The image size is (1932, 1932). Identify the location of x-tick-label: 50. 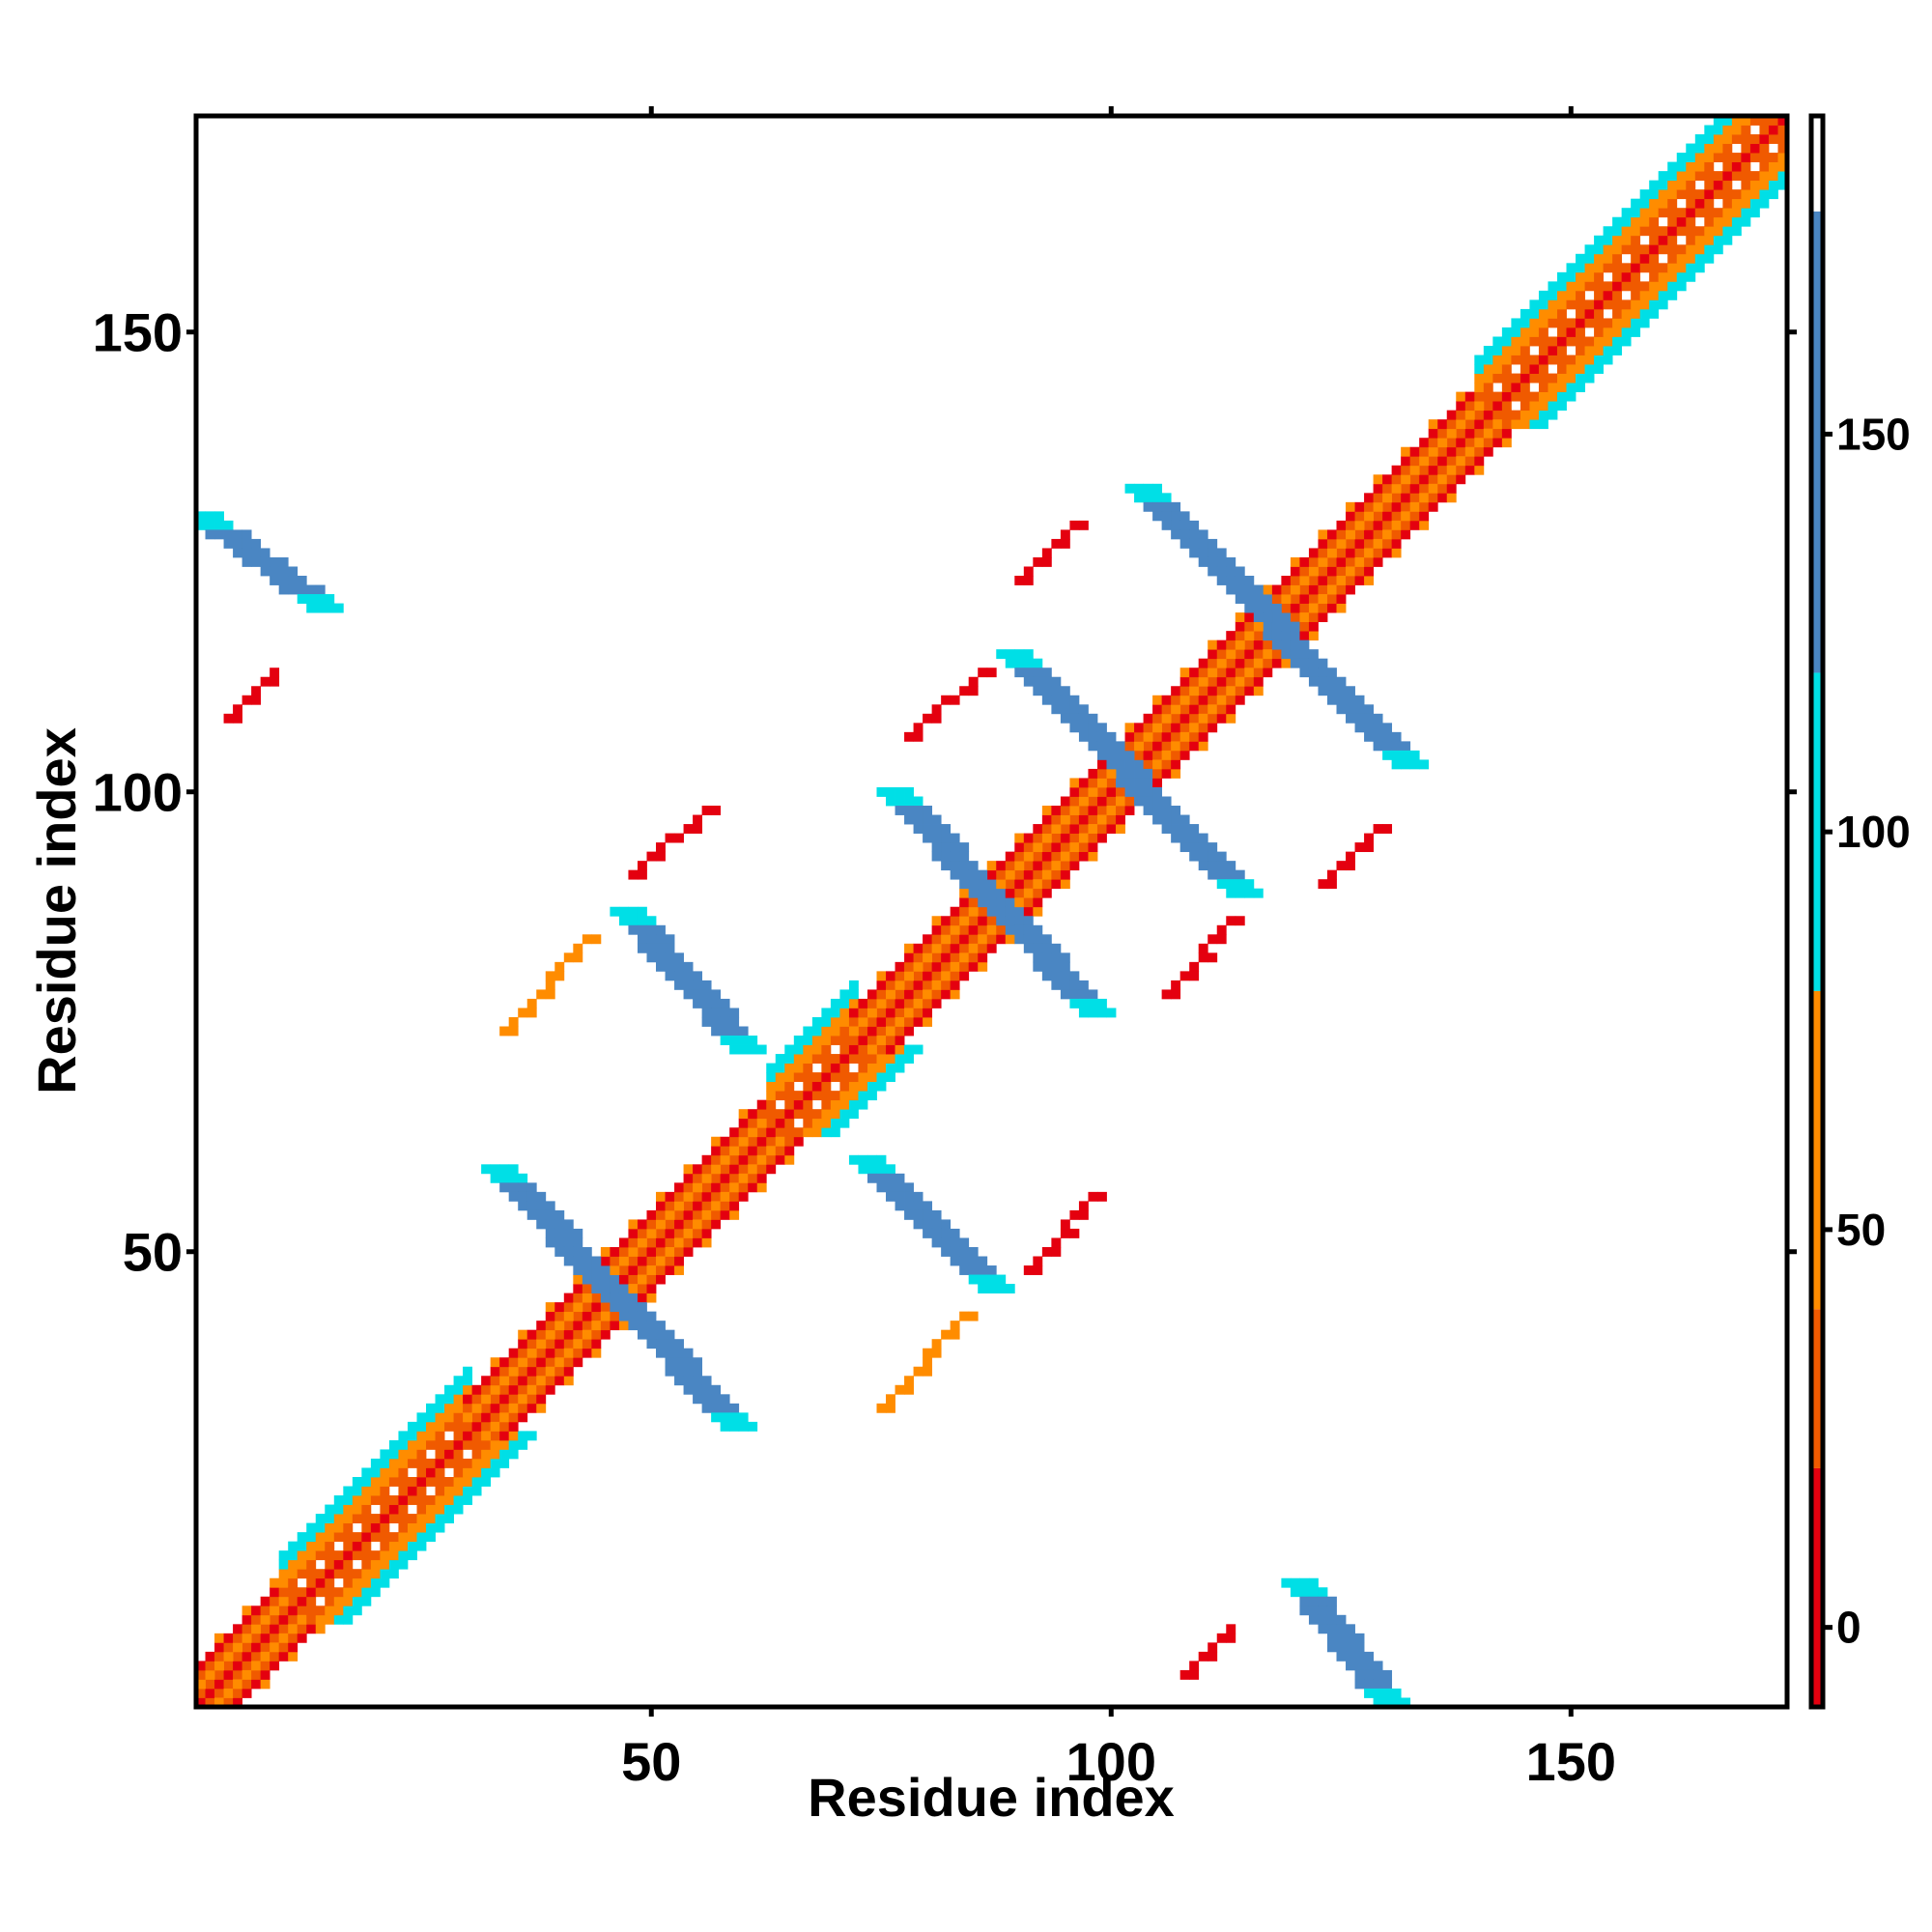
(651, 1761).